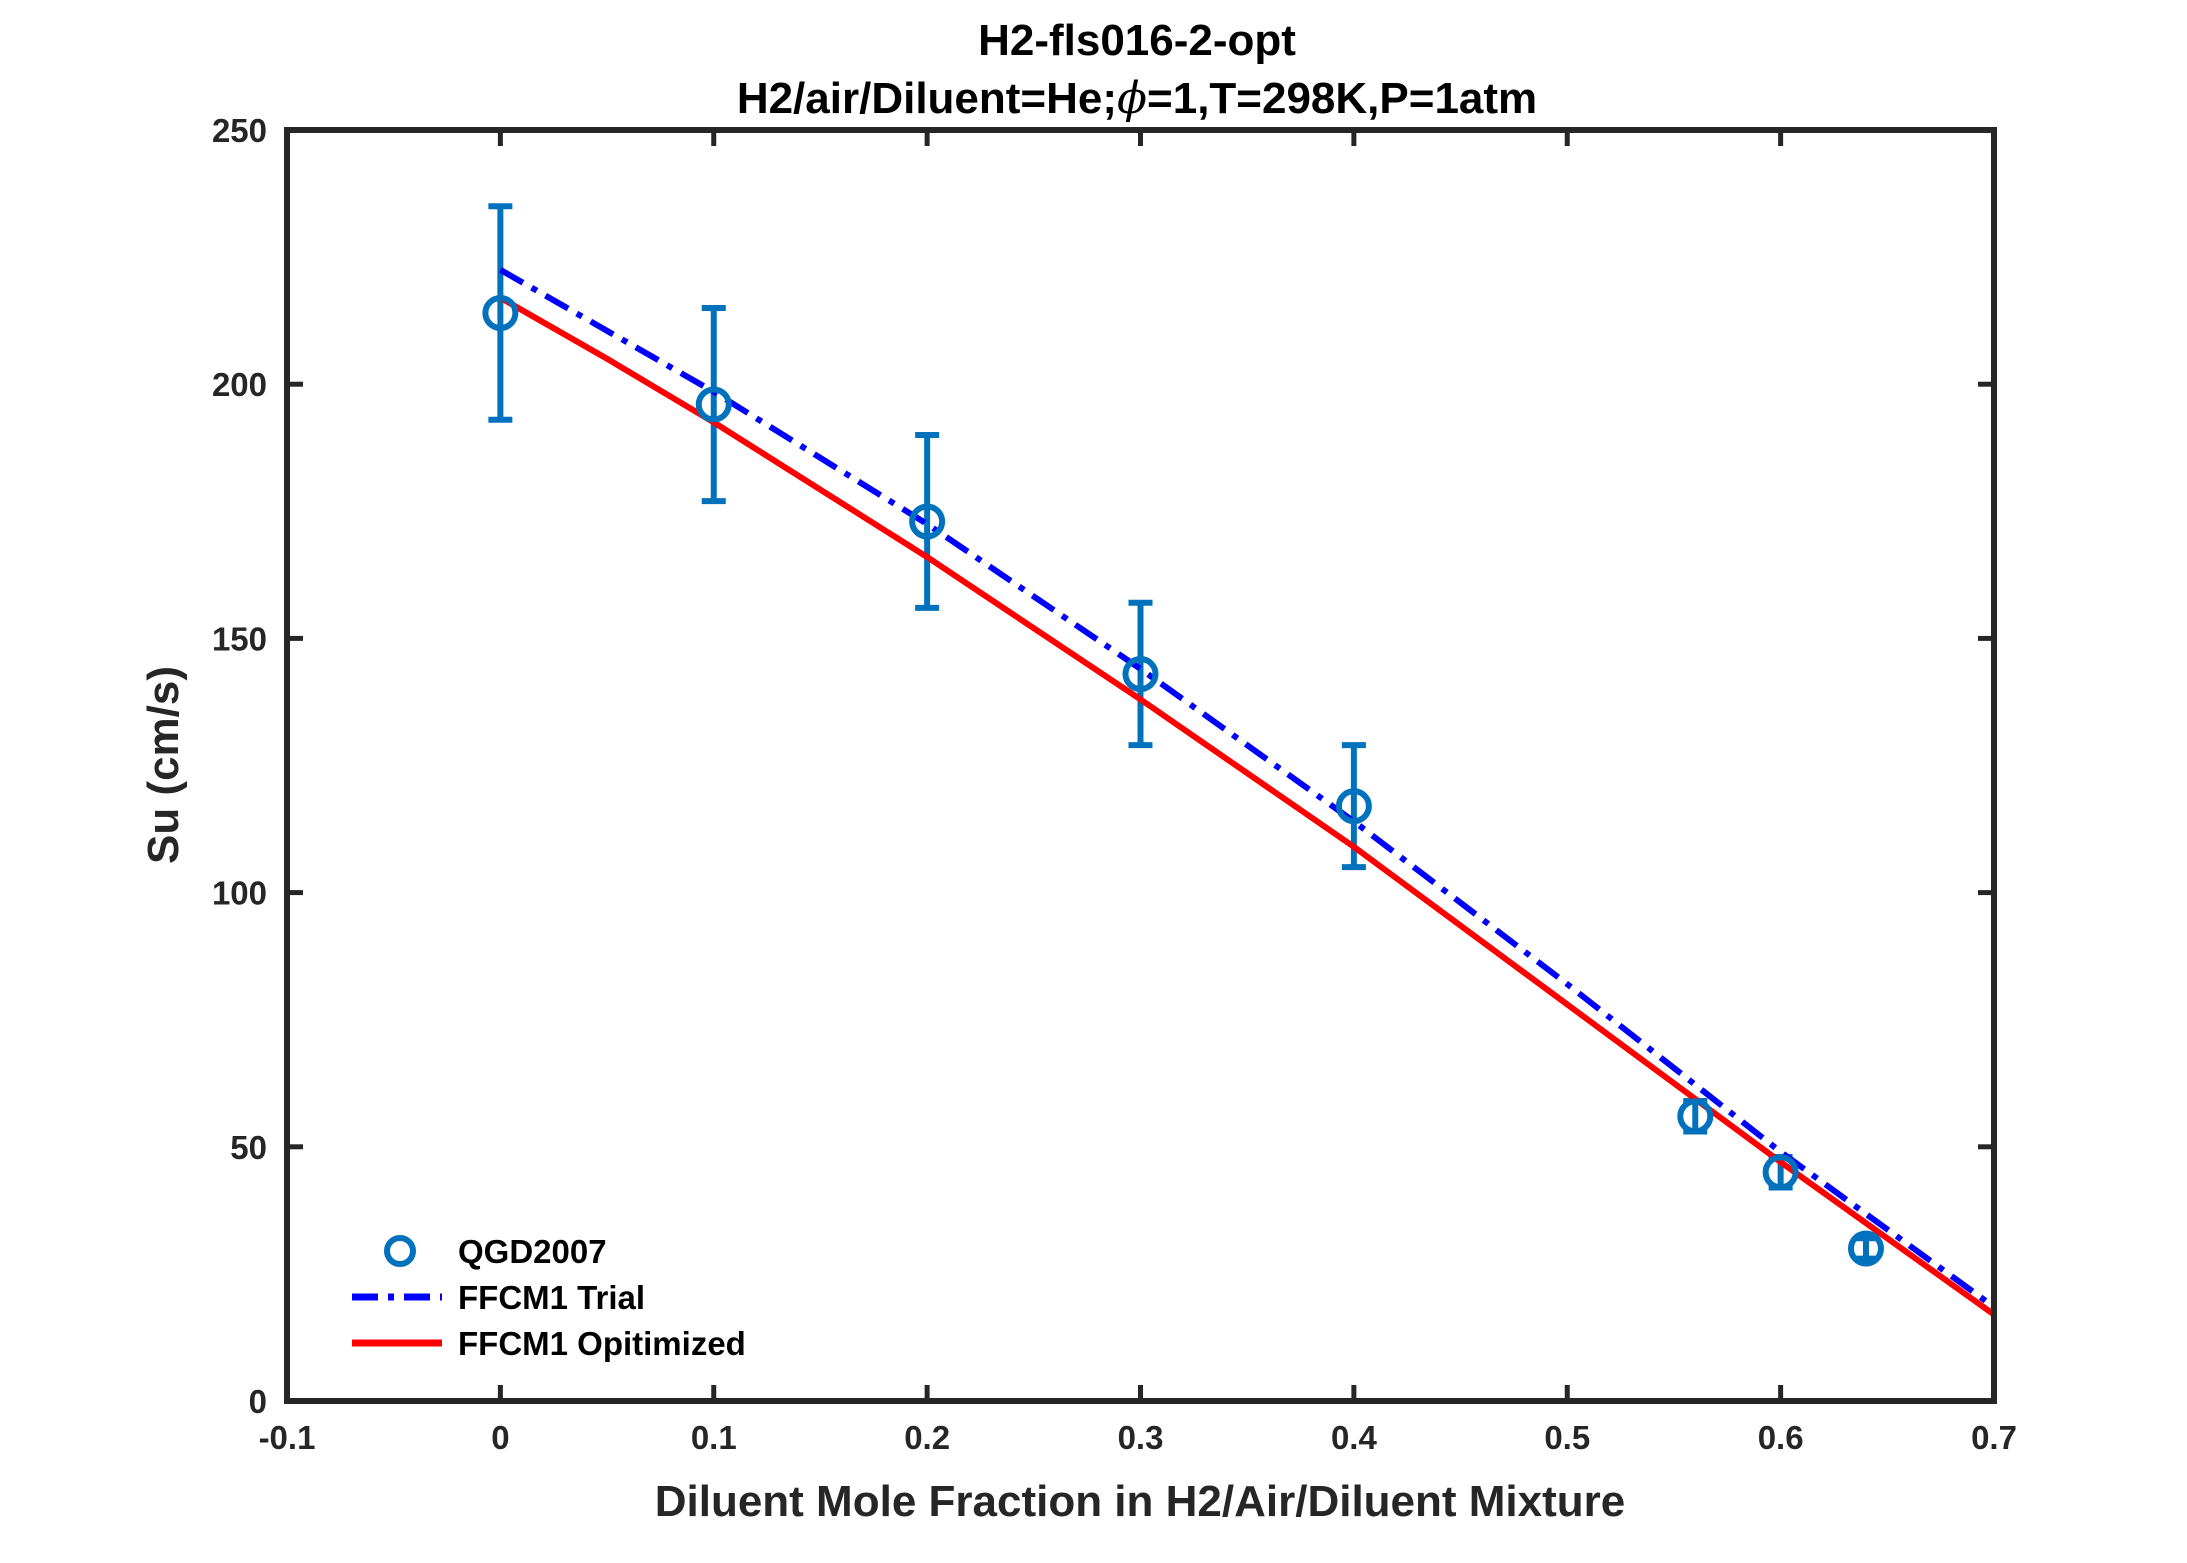  What do you see at coordinates (1137, 40) in the screenshot?
I see `chart-title: H2-fls016-2-opt` at bounding box center [1137, 40].